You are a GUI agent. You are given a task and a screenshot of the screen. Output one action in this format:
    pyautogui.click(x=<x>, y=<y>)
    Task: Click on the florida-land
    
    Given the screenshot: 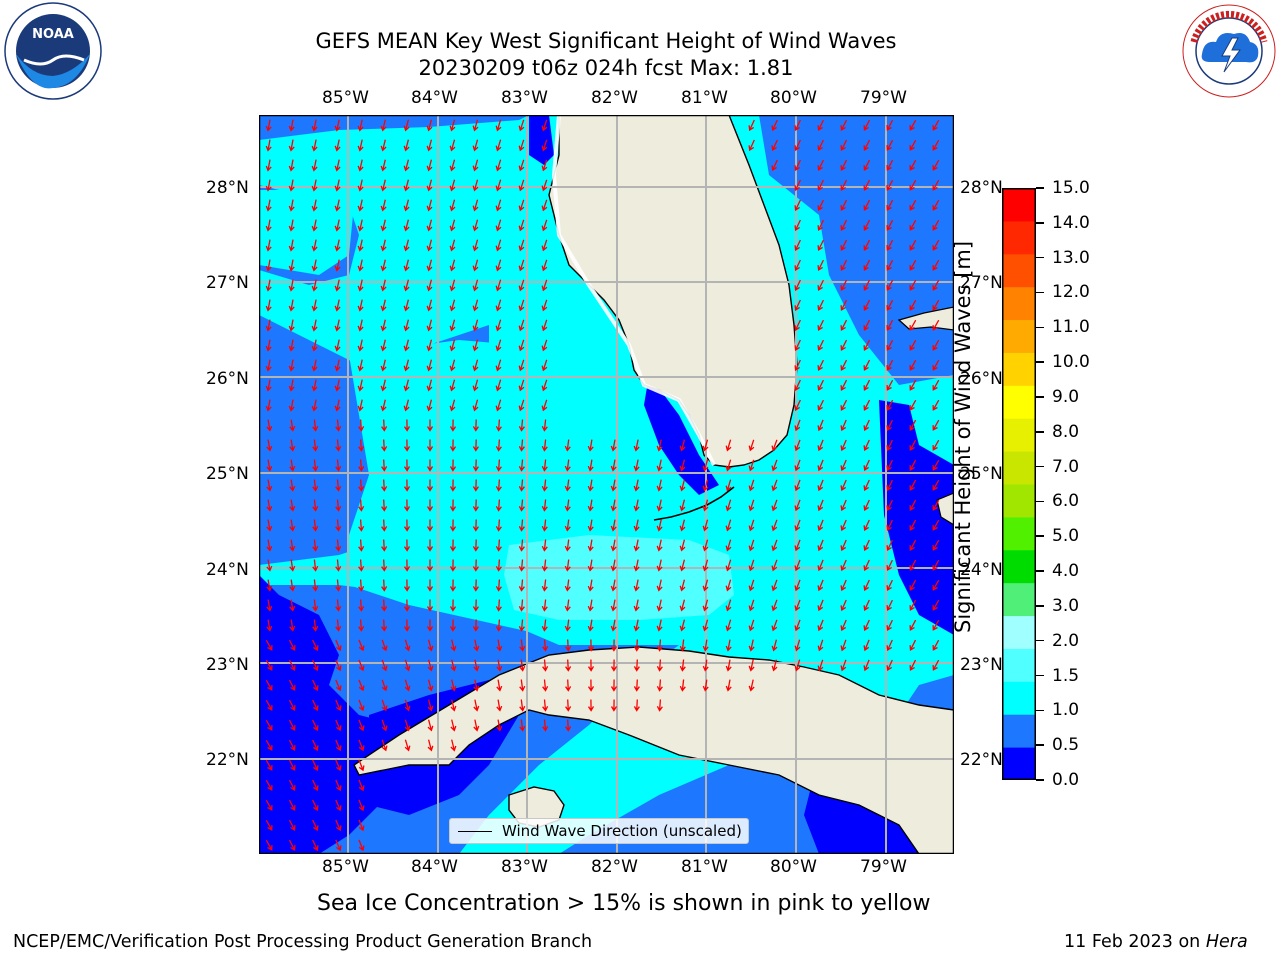 What is the action you would take?
    pyautogui.click(x=673, y=291)
    